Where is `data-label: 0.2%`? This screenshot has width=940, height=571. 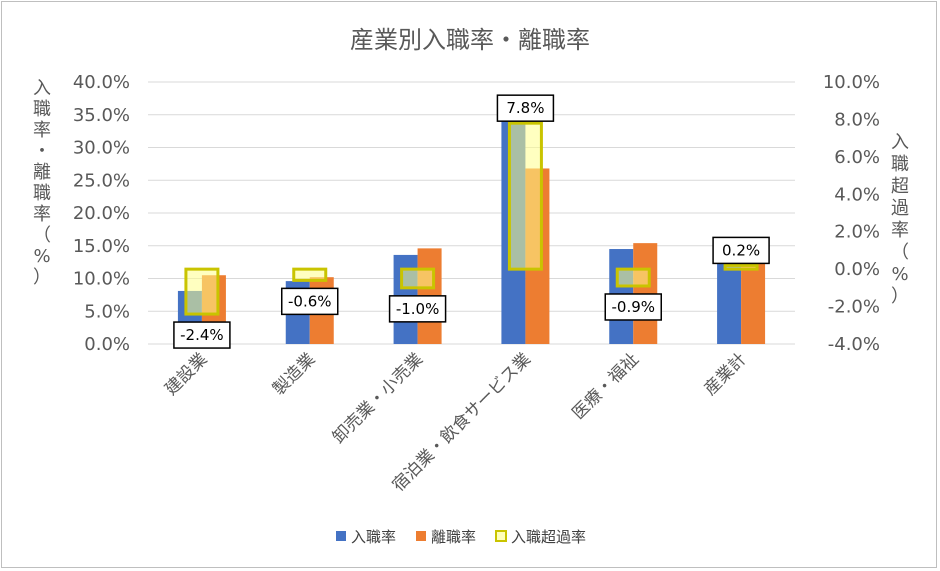 data-label: 0.2% is located at coordinates (741, 250).